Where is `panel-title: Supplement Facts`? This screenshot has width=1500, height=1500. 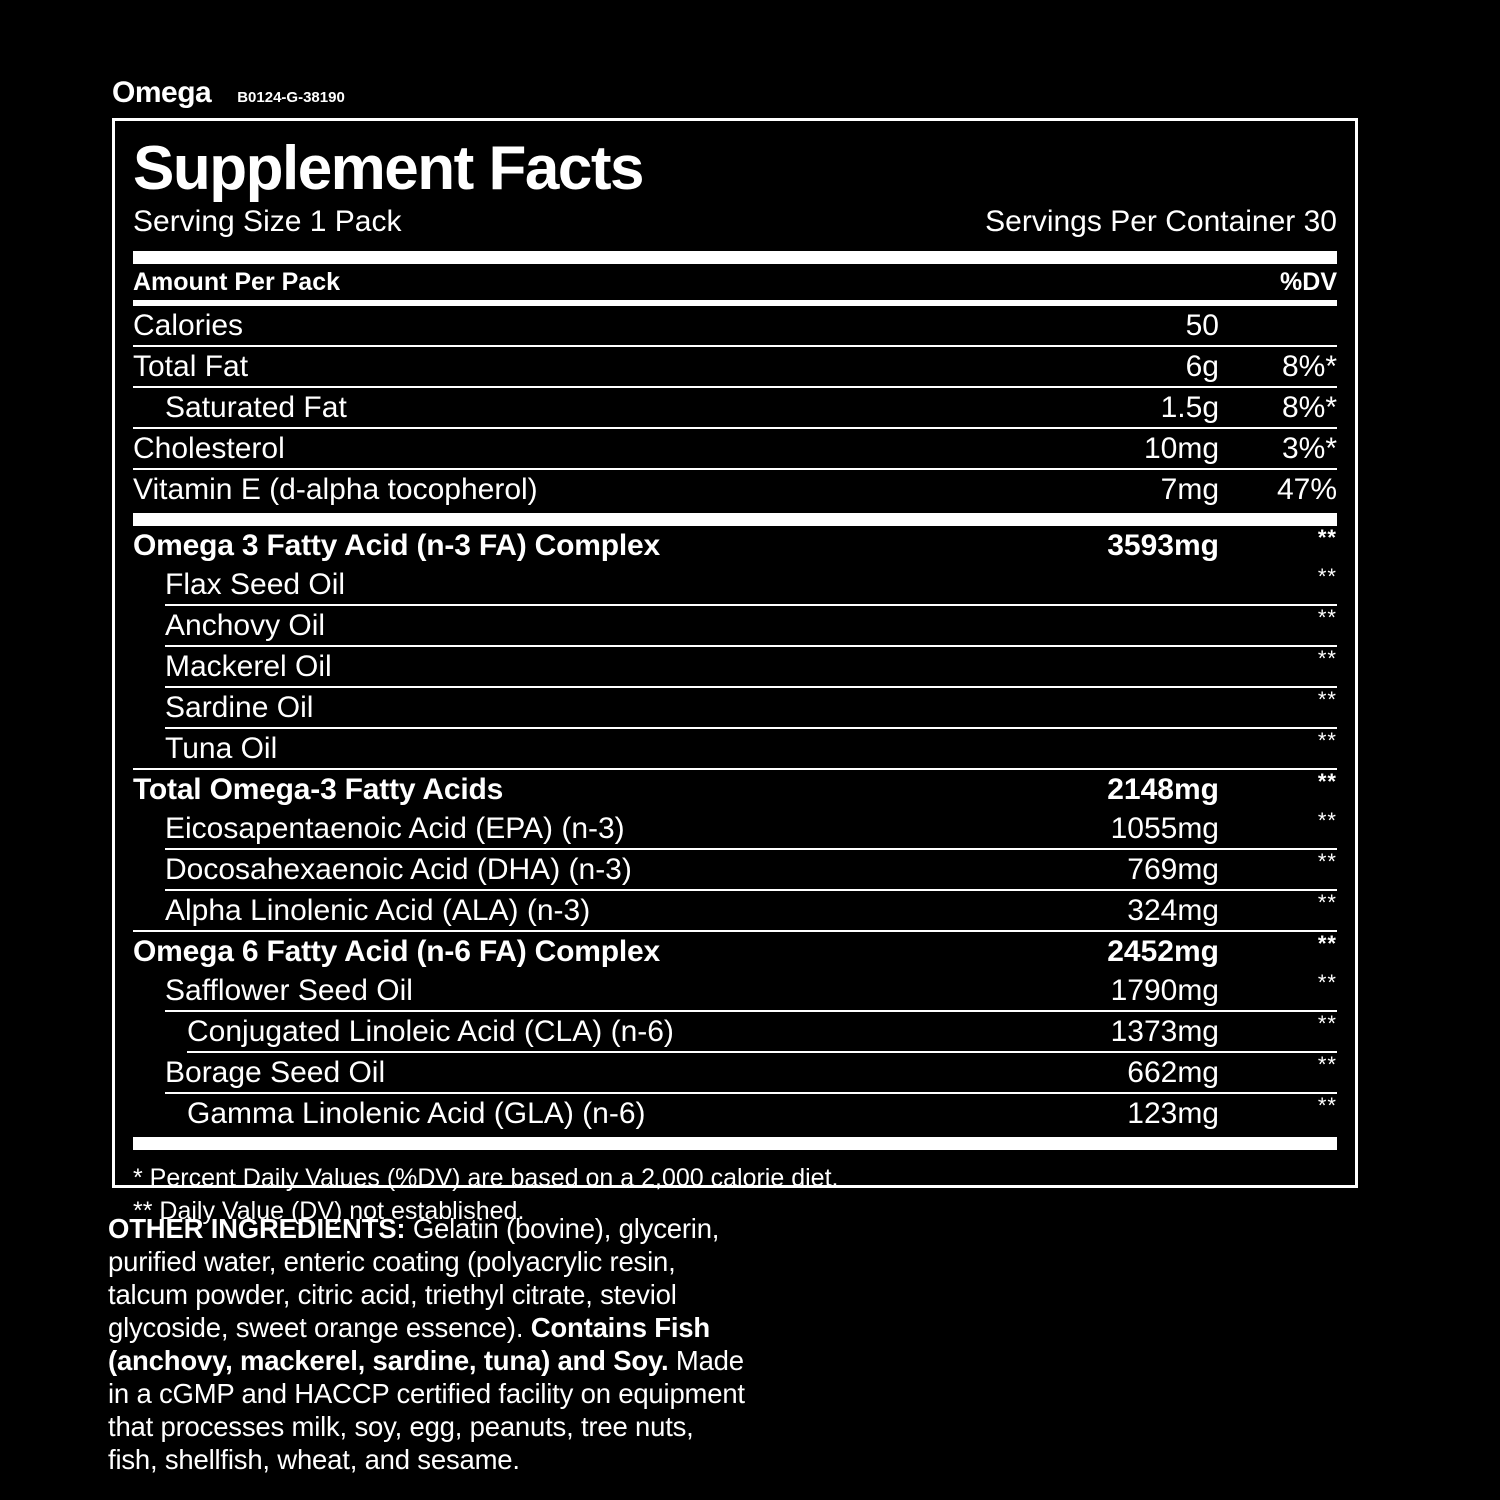 panel-title: Supplement Facts is located at coordinates (389, 168).